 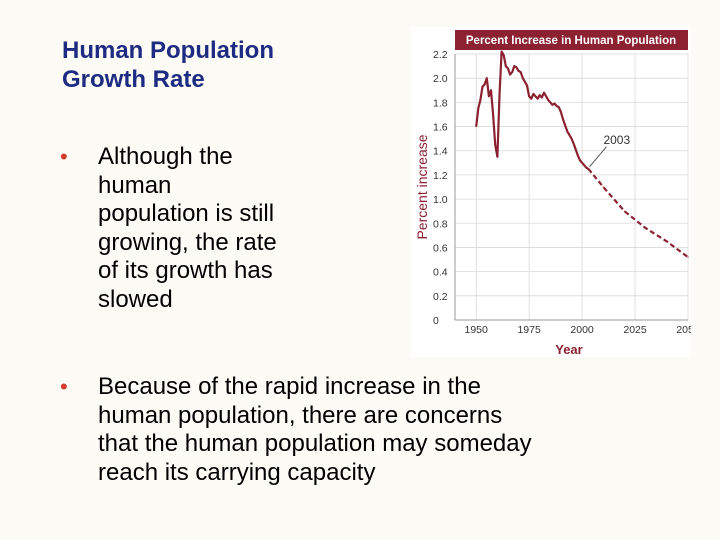 What do you see at coordinates (440, 224) in the screenshot?
I see `y-tick-label: 0.8` at bounding box center [440, 224].